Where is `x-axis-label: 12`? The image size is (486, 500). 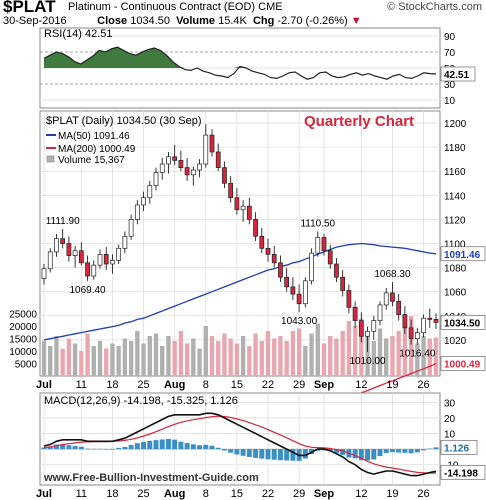 x-axis-label: 12 is located at coordinates (361, 385).